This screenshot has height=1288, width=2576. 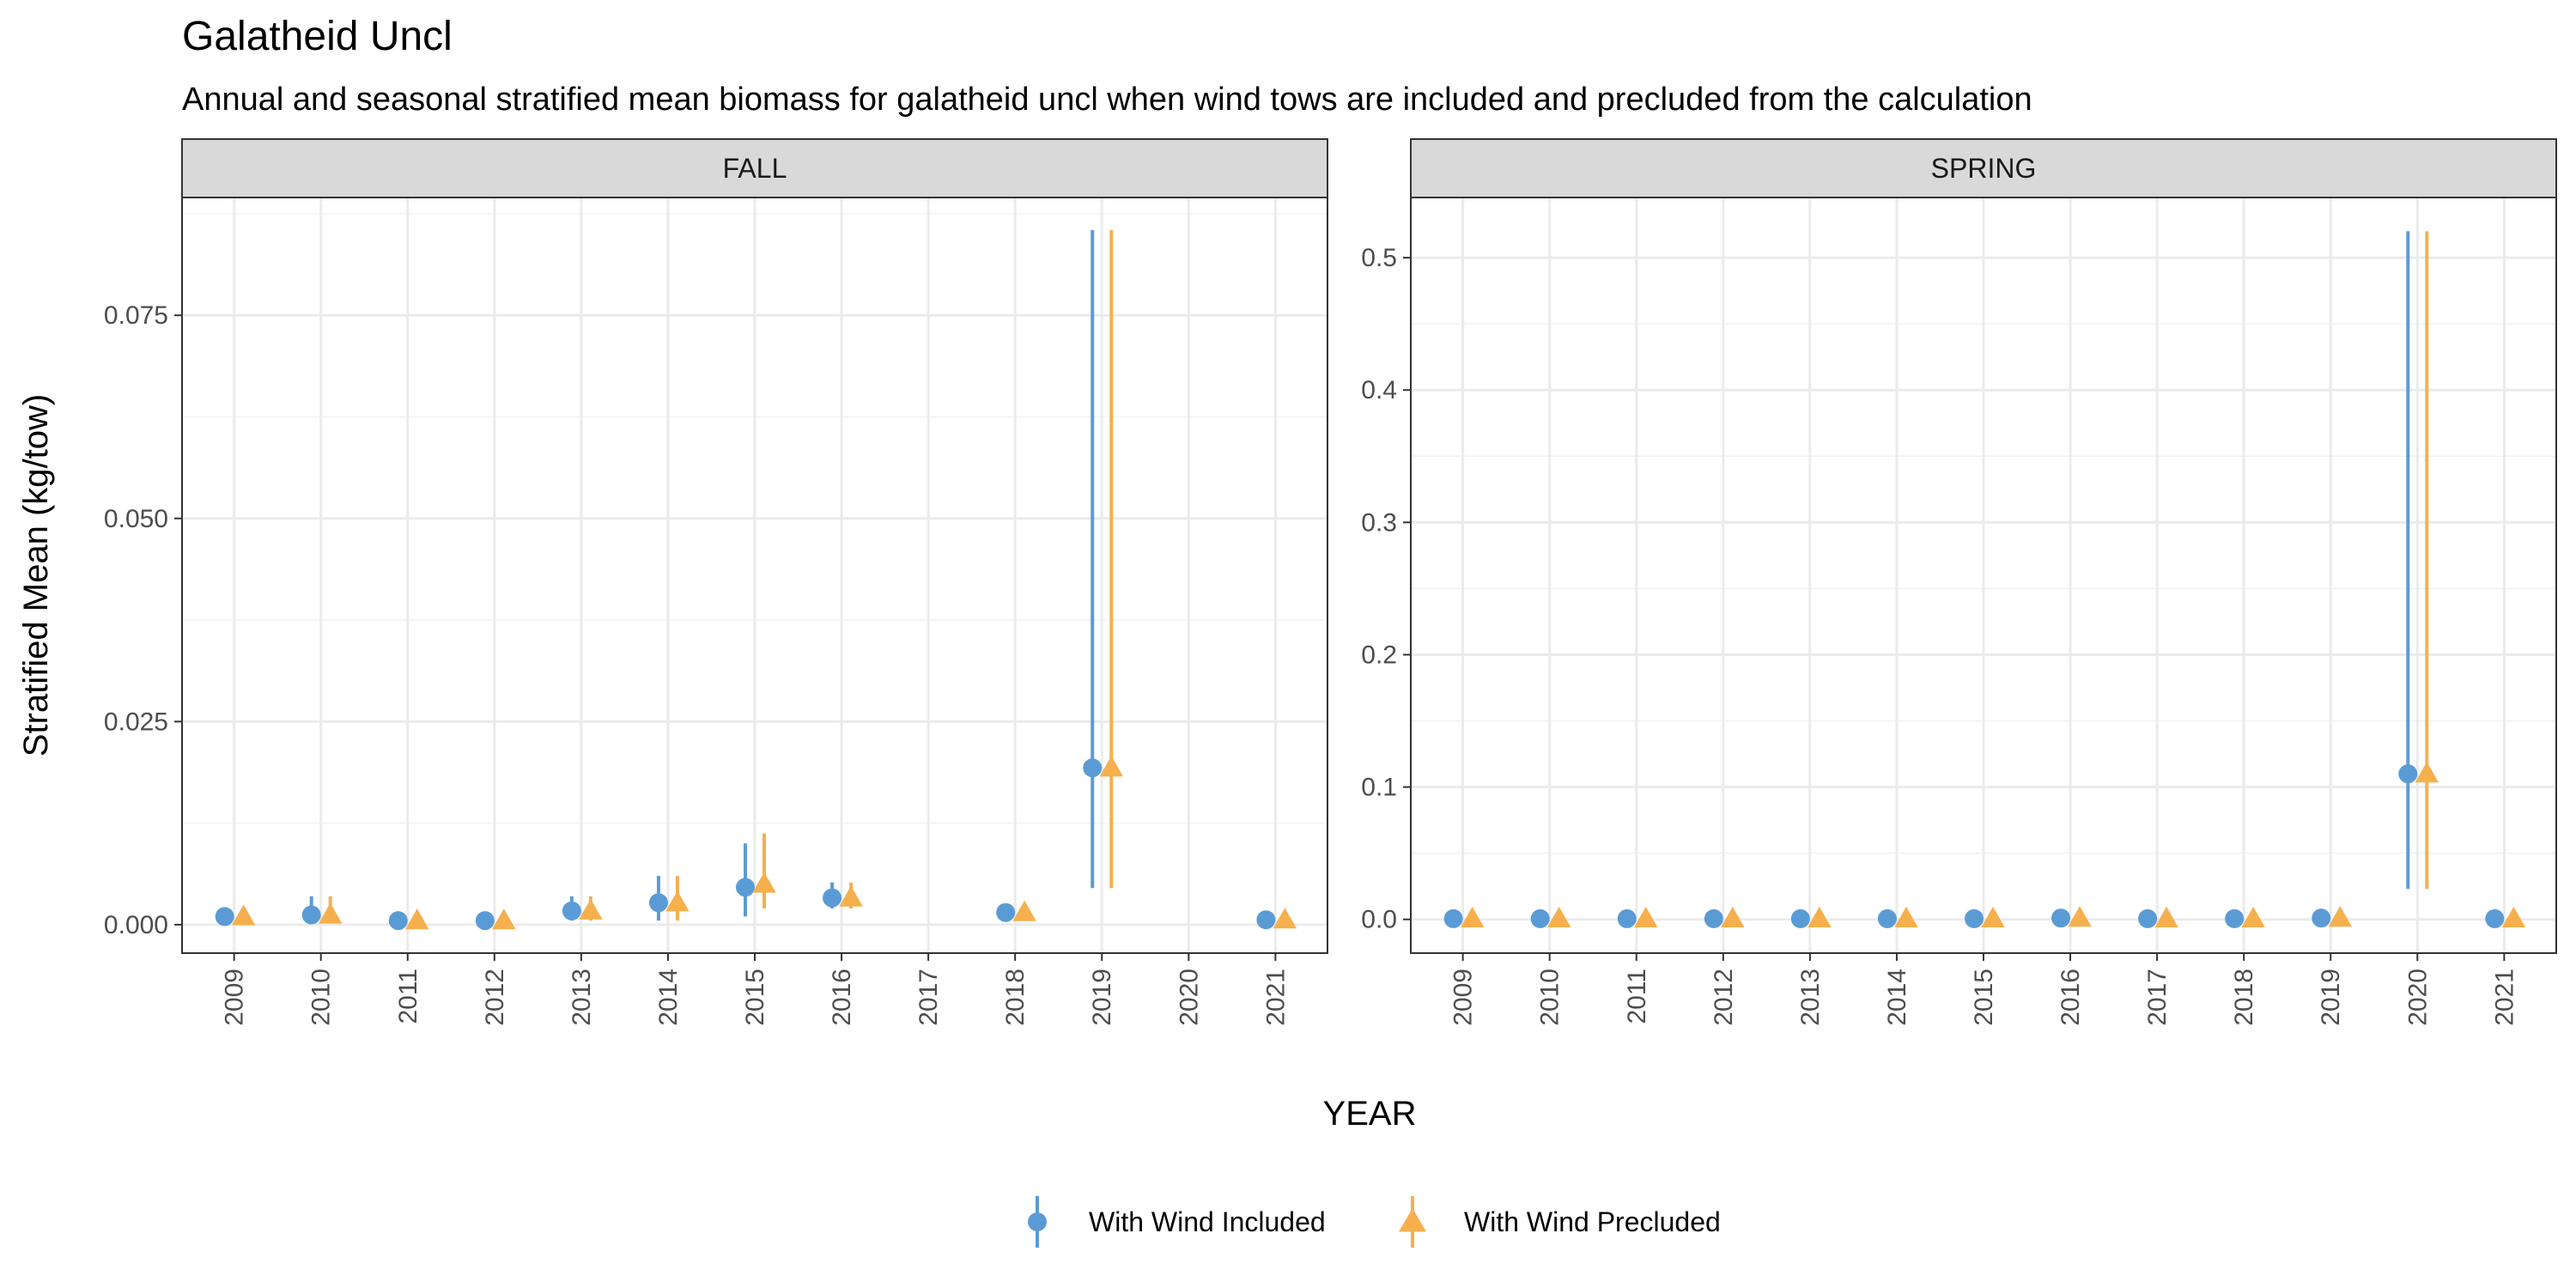 I want to click on y-tick-label: 0.075, so click(x=136, y=315).